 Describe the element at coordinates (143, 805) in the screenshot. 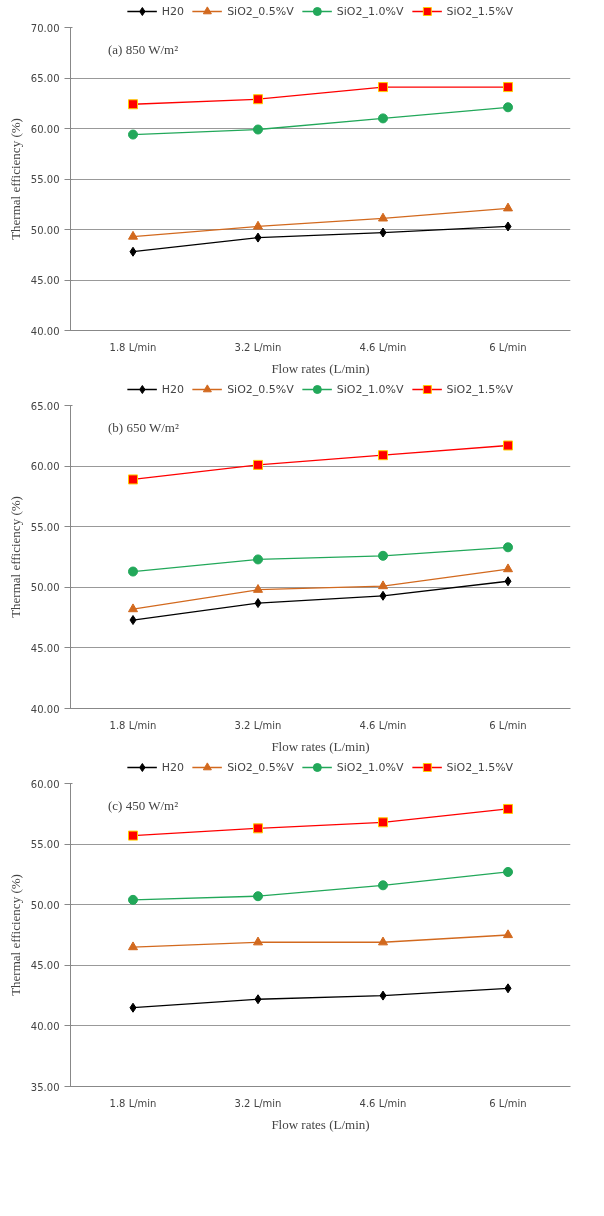

I see `annotation: (c) 450 W/m²` at that location.